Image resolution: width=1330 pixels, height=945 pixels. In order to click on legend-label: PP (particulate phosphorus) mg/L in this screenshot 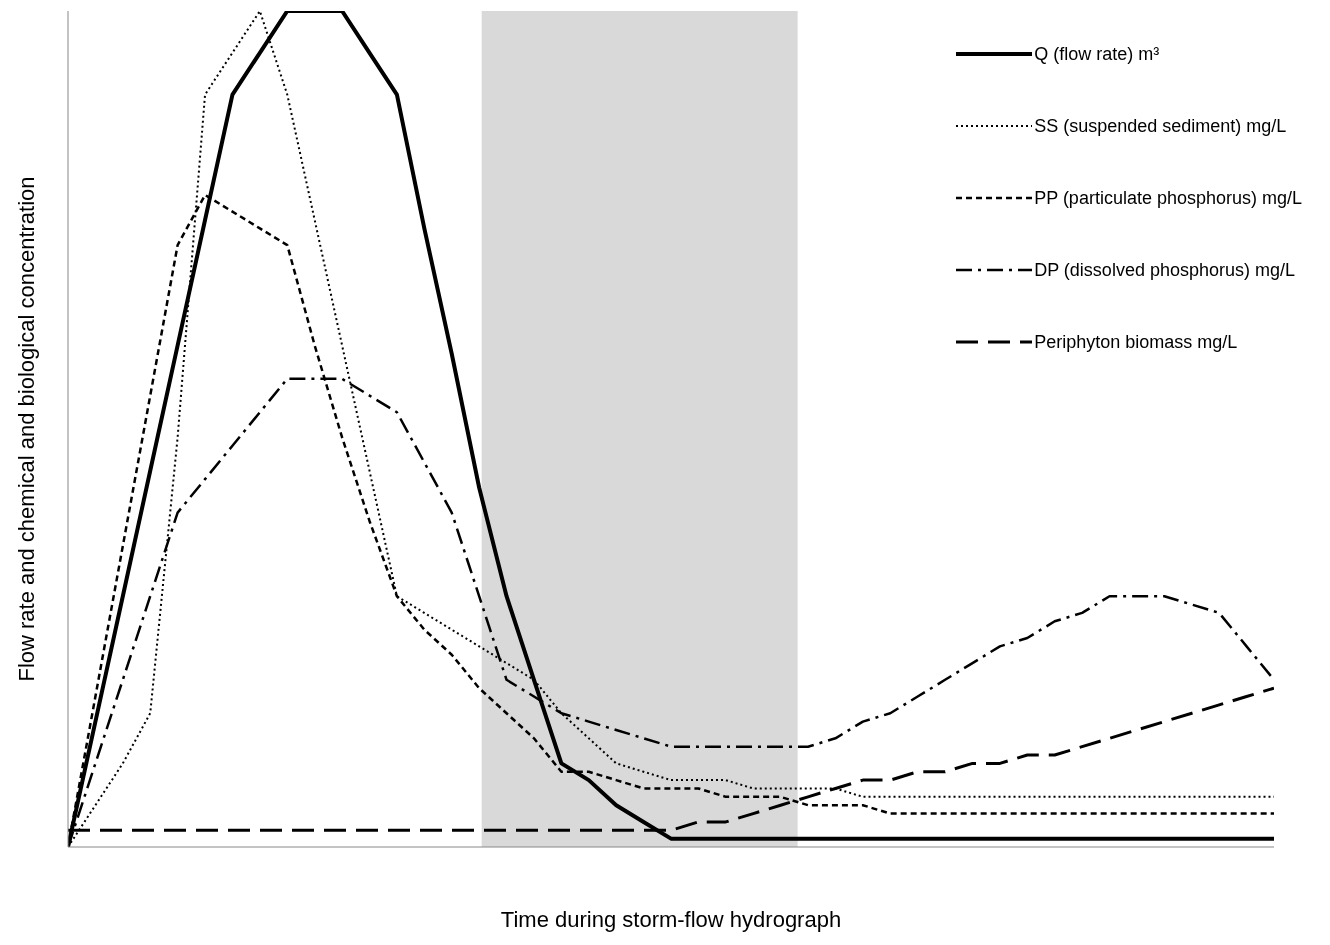, I will do `click(1168, 198)`.